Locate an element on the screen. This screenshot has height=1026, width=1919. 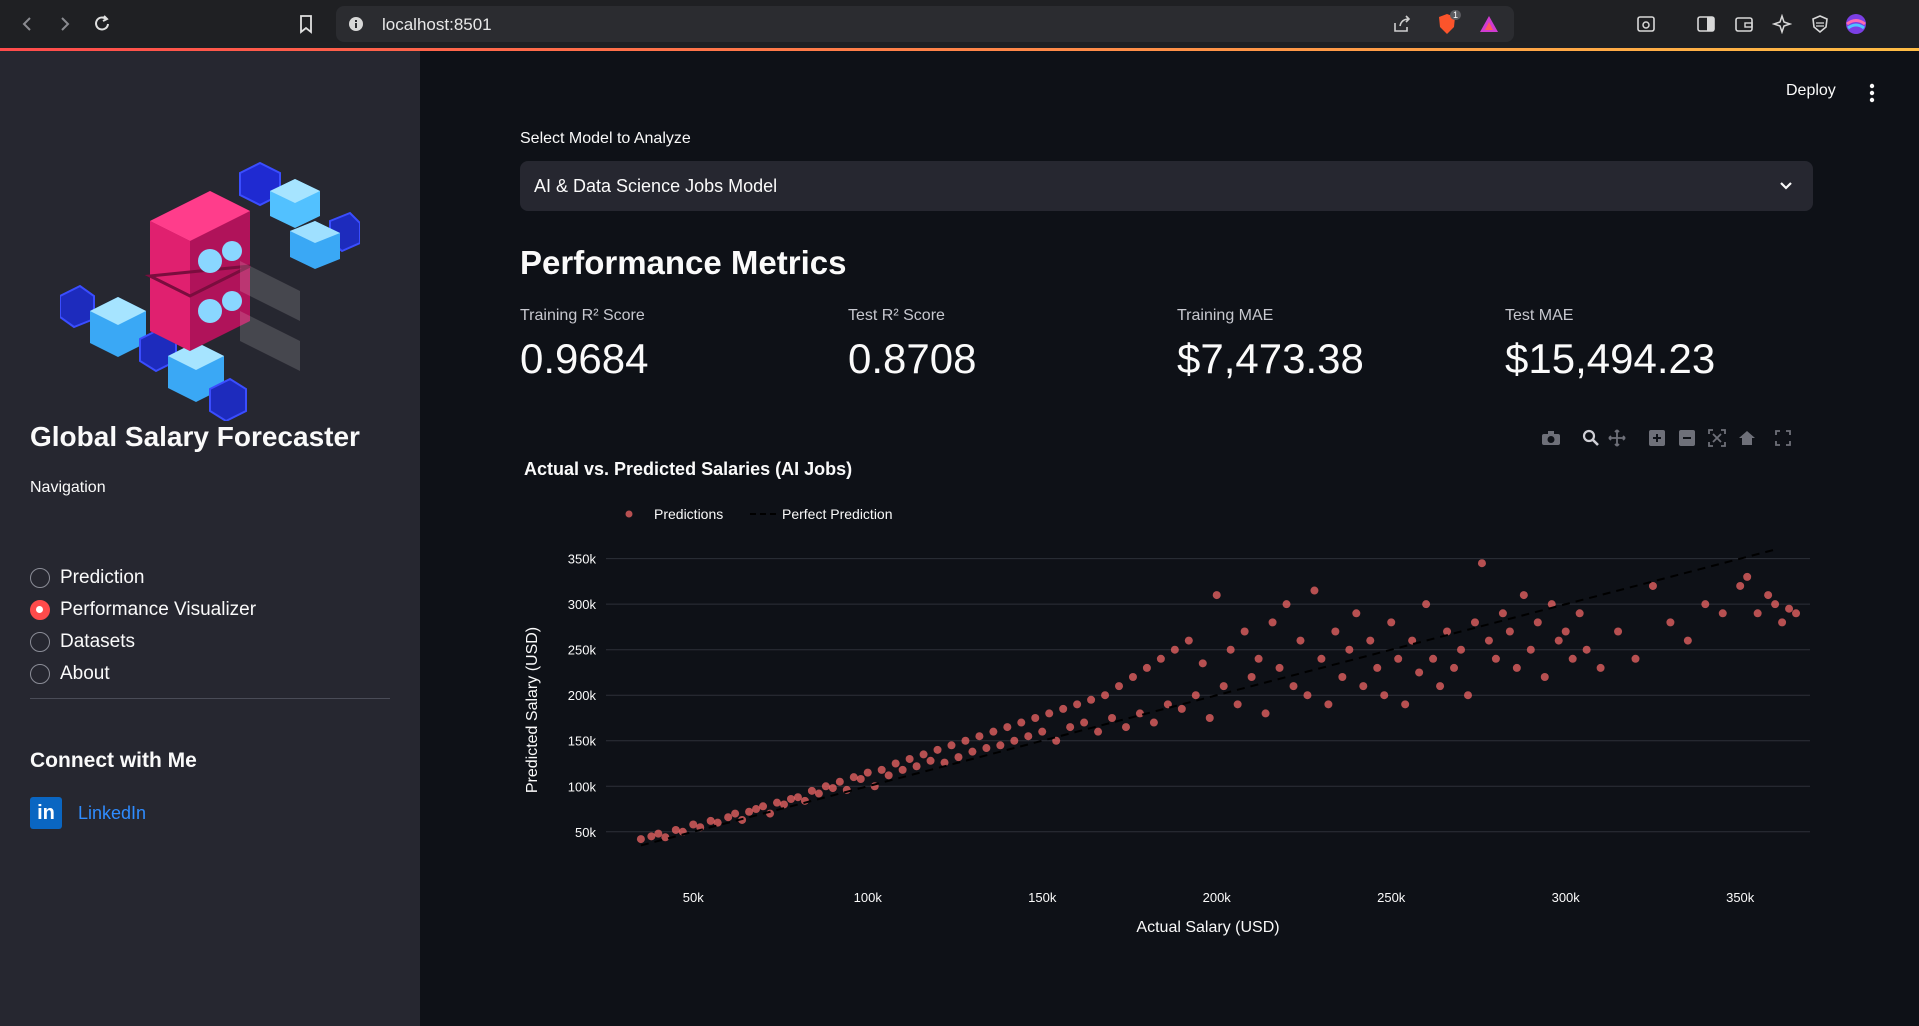
wallet-button is located at coordinates (1744, 24).